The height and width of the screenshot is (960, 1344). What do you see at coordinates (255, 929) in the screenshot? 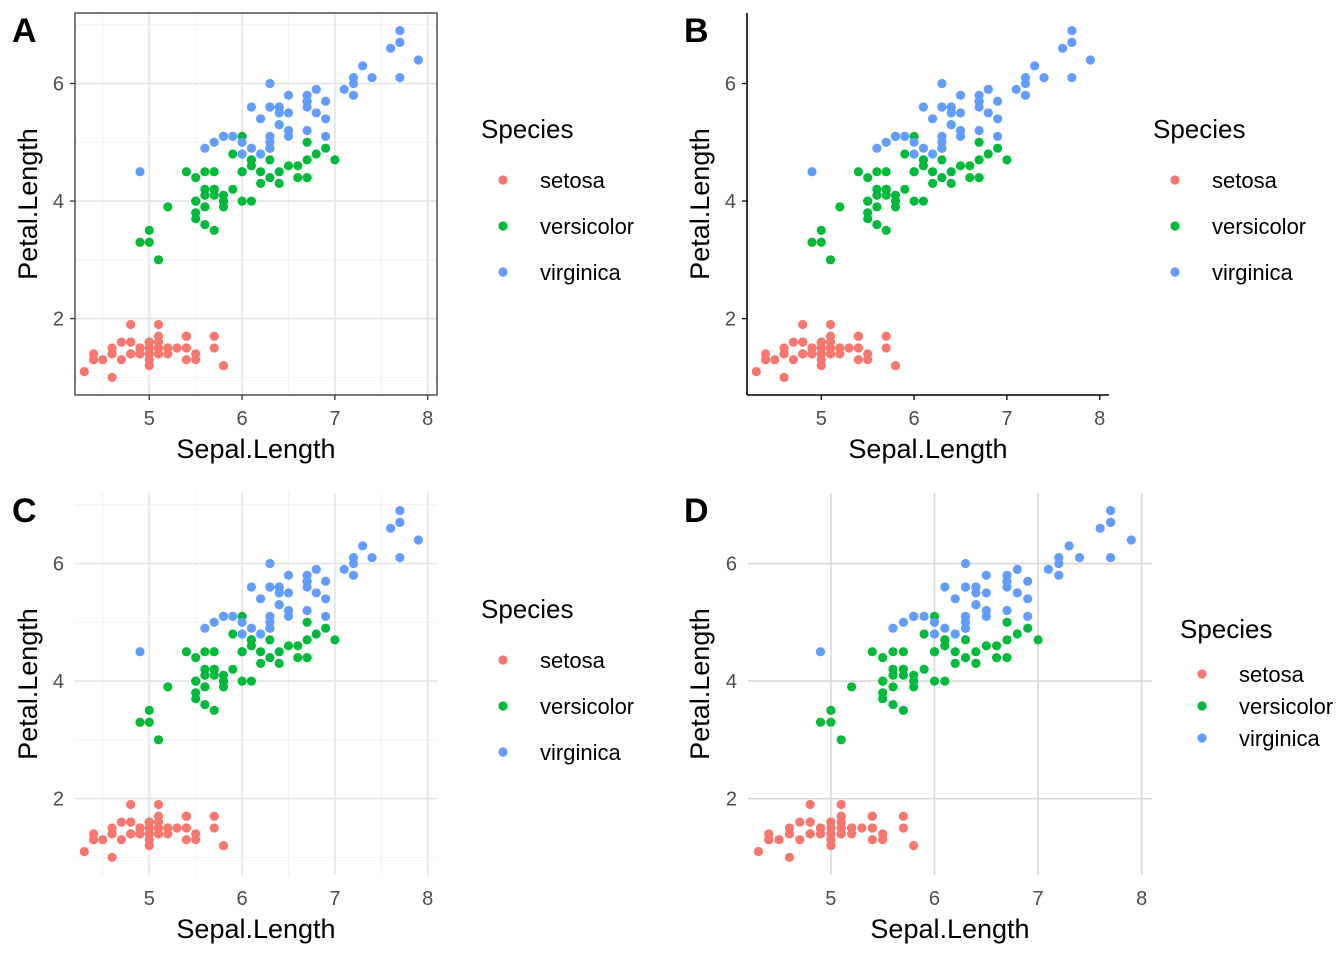
I see `x-axis-title: Sepal.Length` at bounding box center [255, 929].